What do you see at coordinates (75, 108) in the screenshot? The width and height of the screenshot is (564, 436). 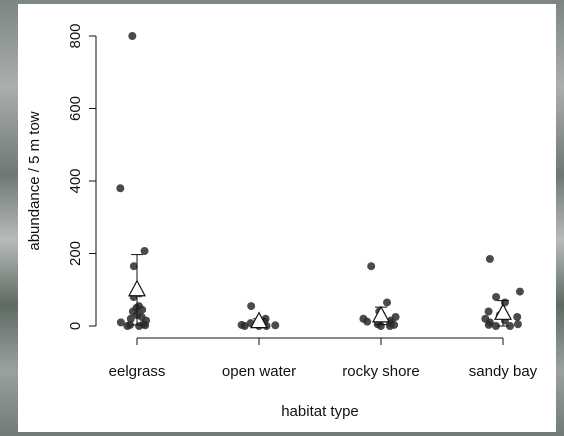 I see `y-tick-label: 600` at bounding box center [75, 108].